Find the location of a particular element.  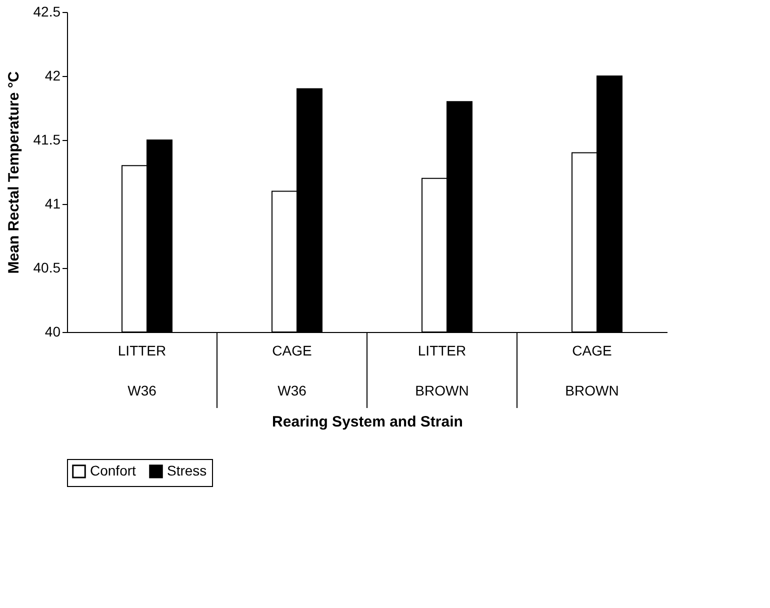

y-axis-title: Mean Rectal Temperature °C is located at coordinates (13, 172).